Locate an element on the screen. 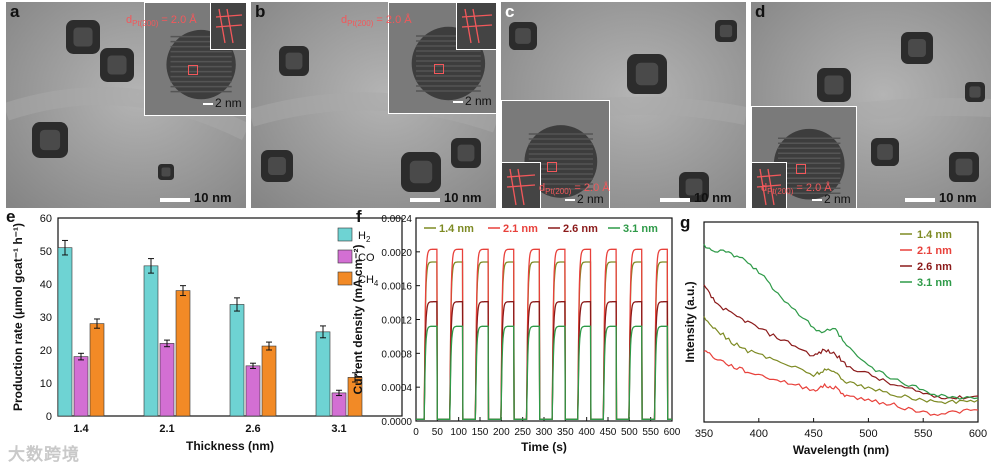 The height and width of the screenshot is (466, 997). x-tick-label: 150 is located at coordinates (480, 432).